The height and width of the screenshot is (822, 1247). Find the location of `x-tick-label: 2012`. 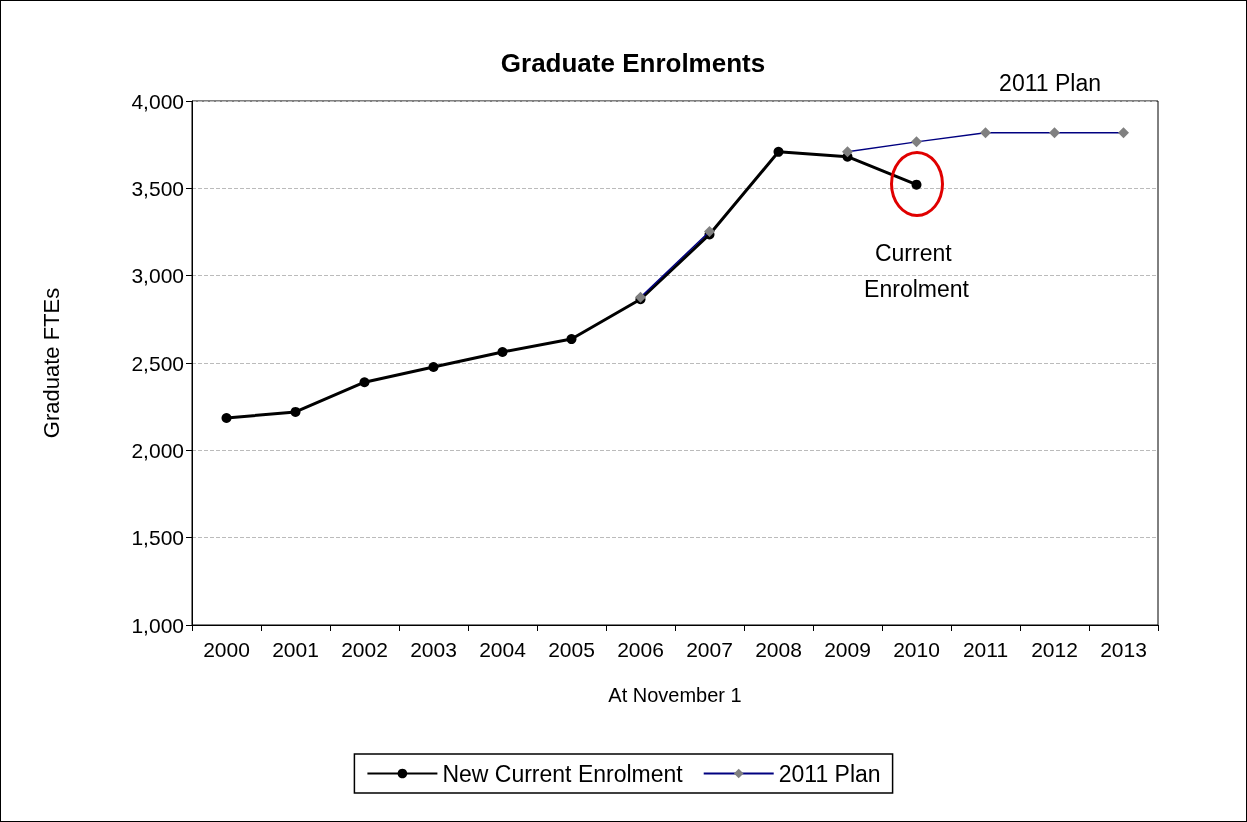

x-tick-label: 2012 is located at coordinates (1054, 649).